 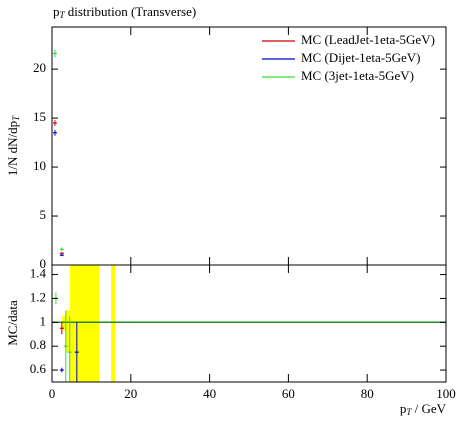 I want to click on y-tick-label: 0, so click(x=43, y=263).